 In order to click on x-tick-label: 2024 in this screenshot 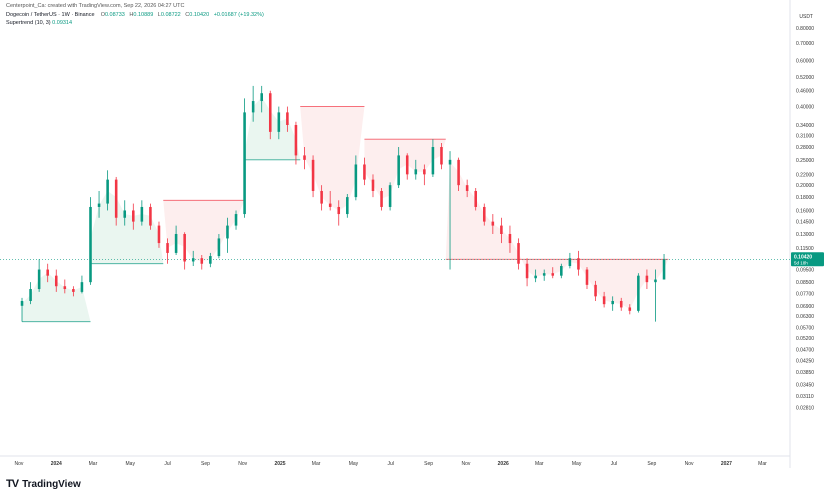, I will do `click(56, 464)`.